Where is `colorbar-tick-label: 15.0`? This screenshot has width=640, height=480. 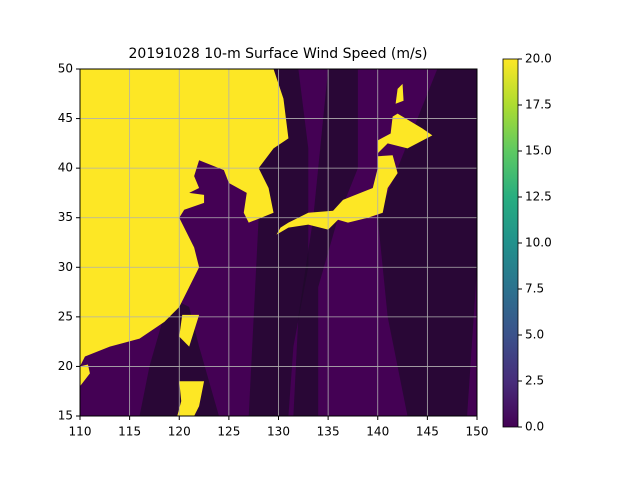
colorbar-tick-label: 15.0 is located at coordinates (538, 151).